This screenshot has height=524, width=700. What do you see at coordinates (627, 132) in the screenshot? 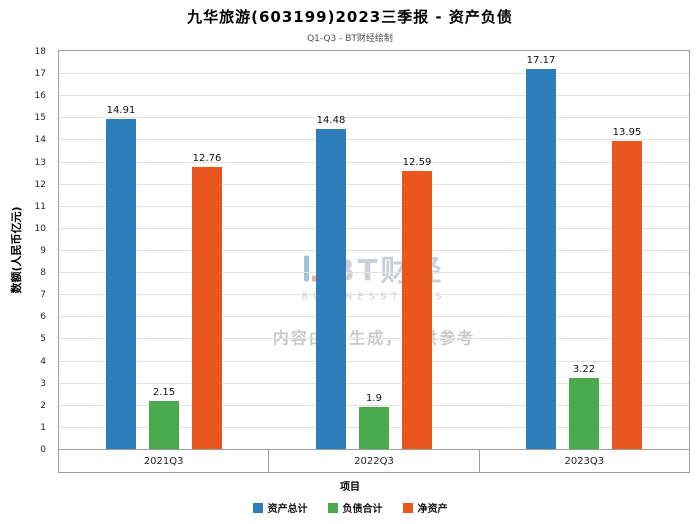
I see `bar-value-label: 13.95` at bounding box center [627, 132].